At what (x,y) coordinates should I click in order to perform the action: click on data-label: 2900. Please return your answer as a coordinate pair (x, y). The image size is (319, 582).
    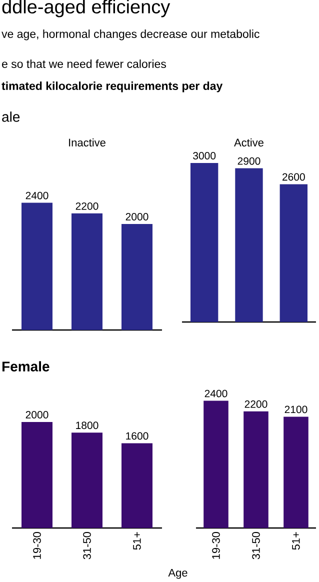
    Looking at the image, I should click on (249, 161).